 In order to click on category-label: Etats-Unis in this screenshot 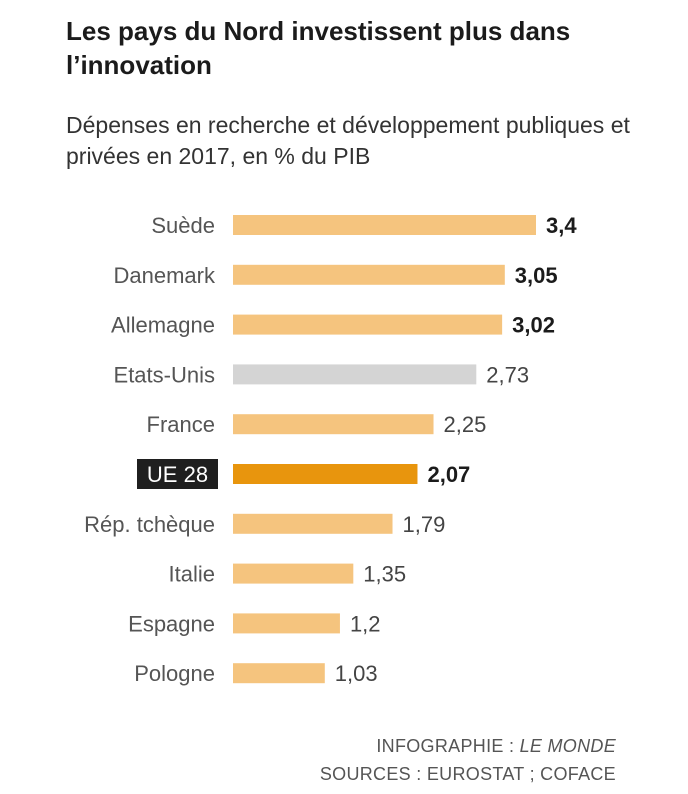, I will do `click(164, 374)`.